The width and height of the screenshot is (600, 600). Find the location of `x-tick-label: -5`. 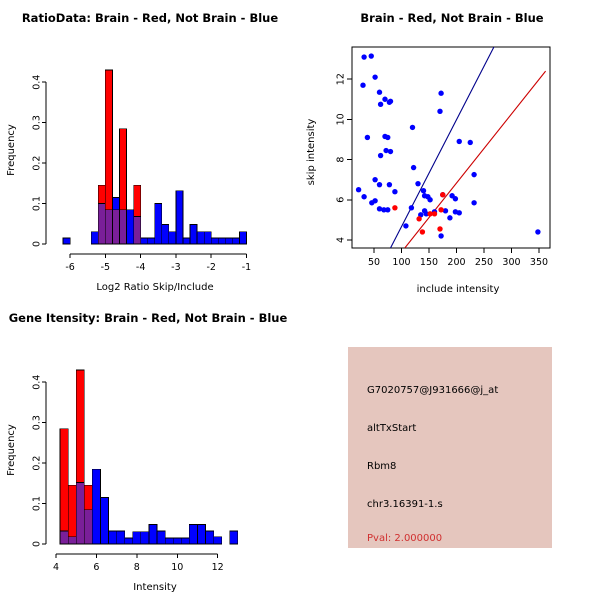

x-tick-label: -5 is located at coordinates (105, 267).